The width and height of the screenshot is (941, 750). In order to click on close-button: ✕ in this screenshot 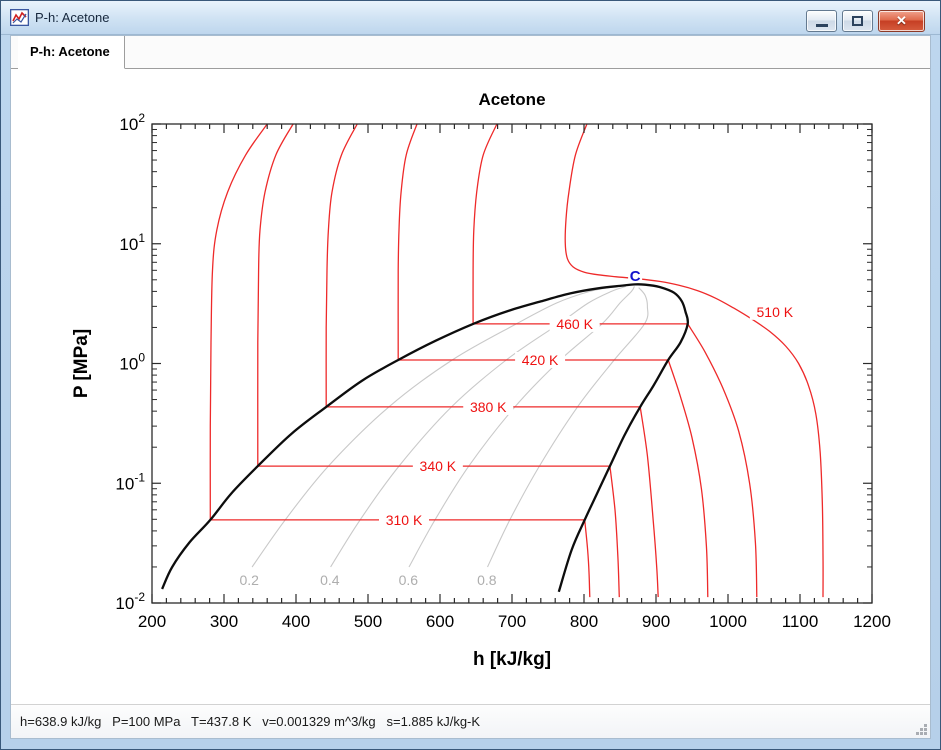, I will do `click(901, 21)`.